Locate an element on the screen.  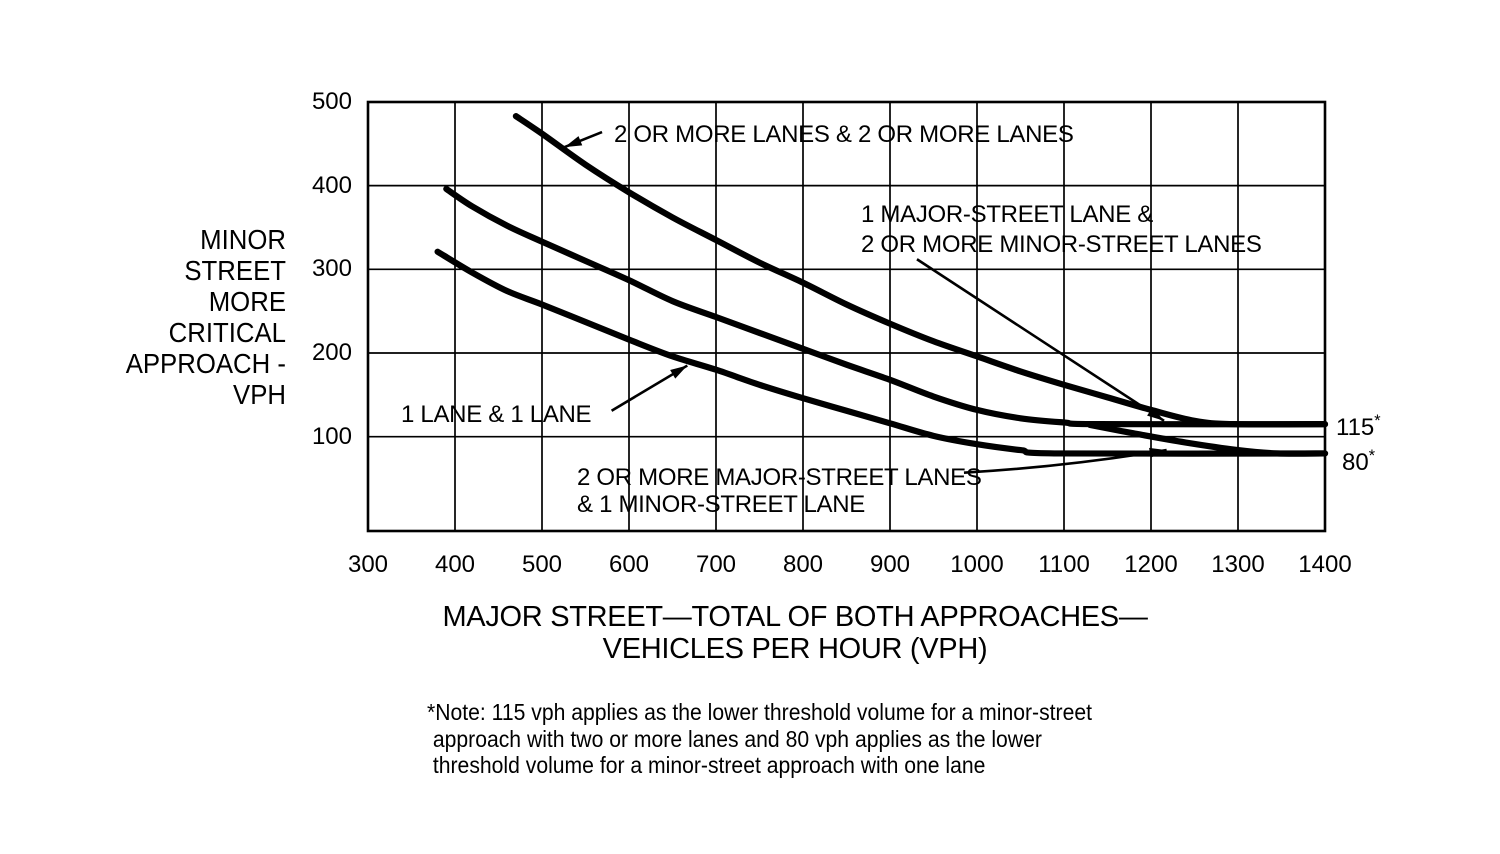
x-tick-label: 500 is located at coordinates (542, 564).